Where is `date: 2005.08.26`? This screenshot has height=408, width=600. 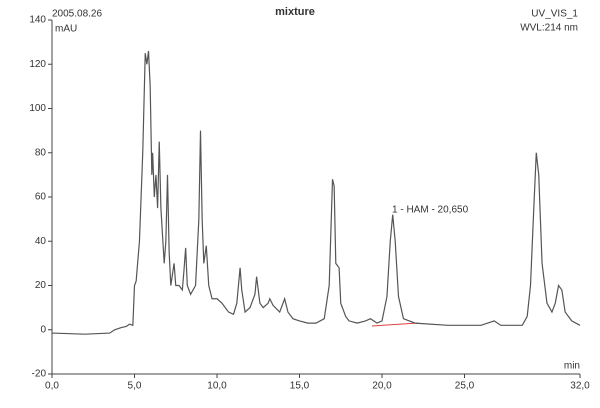 date: 2005.08.26 is located at coordinates (77, 14).